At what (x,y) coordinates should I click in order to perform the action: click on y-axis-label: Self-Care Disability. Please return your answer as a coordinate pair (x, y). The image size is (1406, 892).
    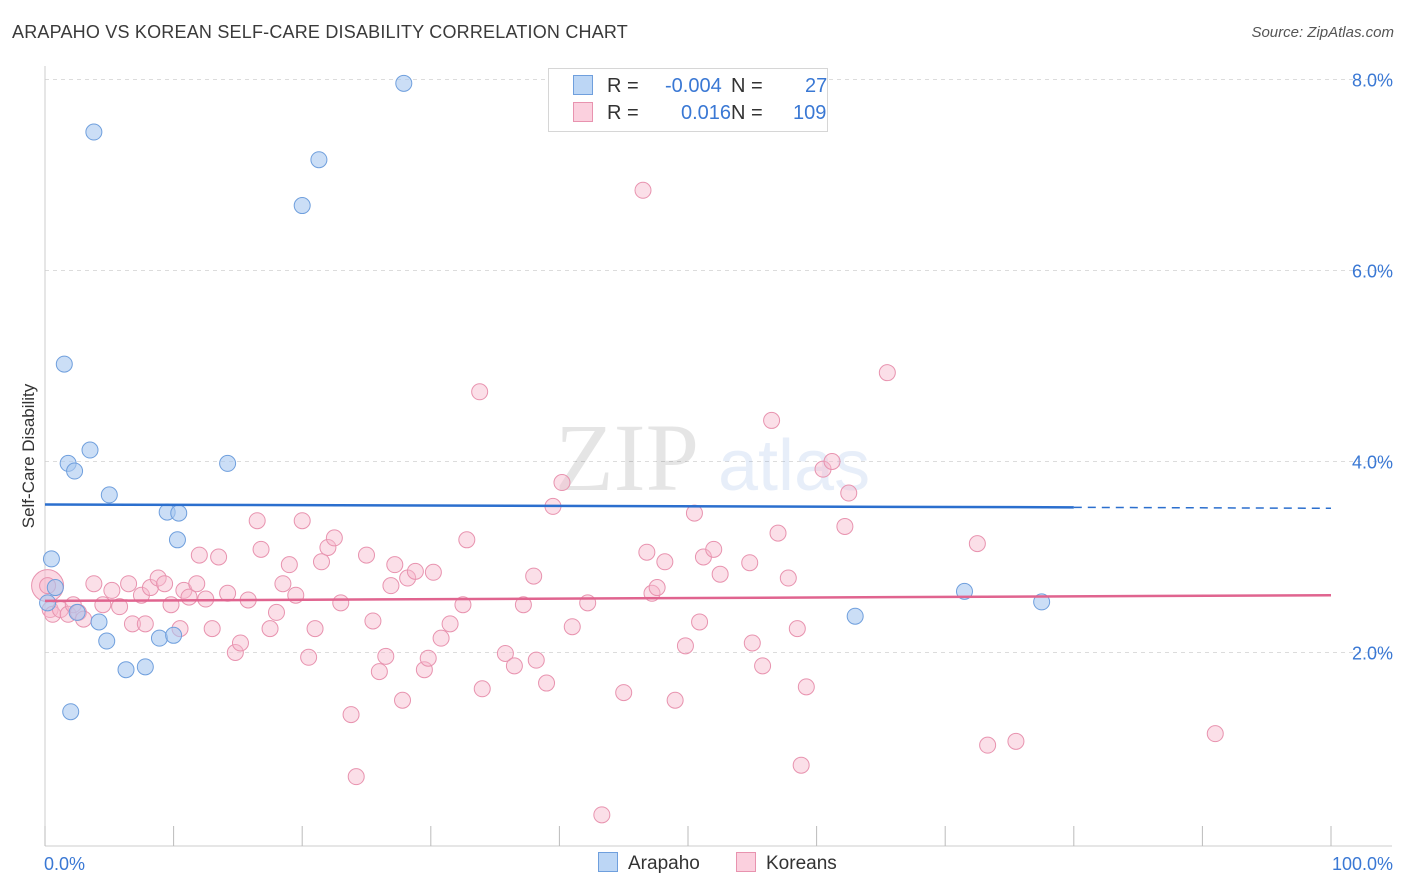
    Looking at the image, I should click on (28, 455).